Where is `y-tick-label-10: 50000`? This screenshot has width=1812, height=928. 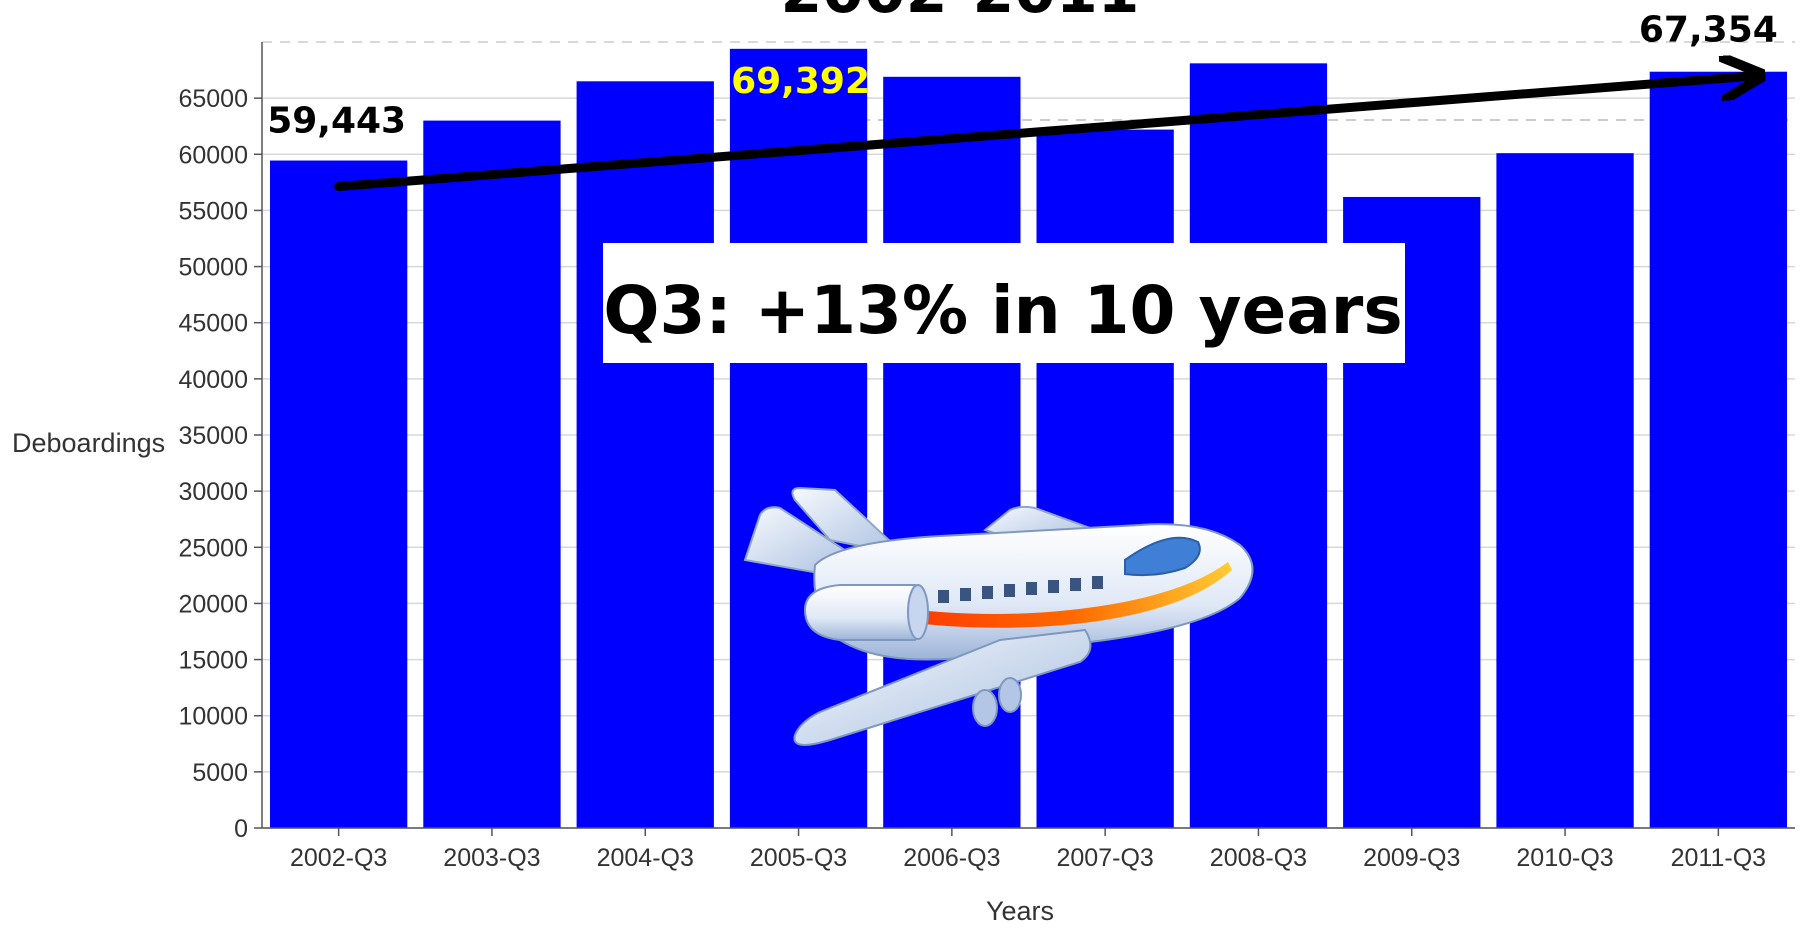
y-tick-label-10: 50000 is located at coordinates (213, 268).